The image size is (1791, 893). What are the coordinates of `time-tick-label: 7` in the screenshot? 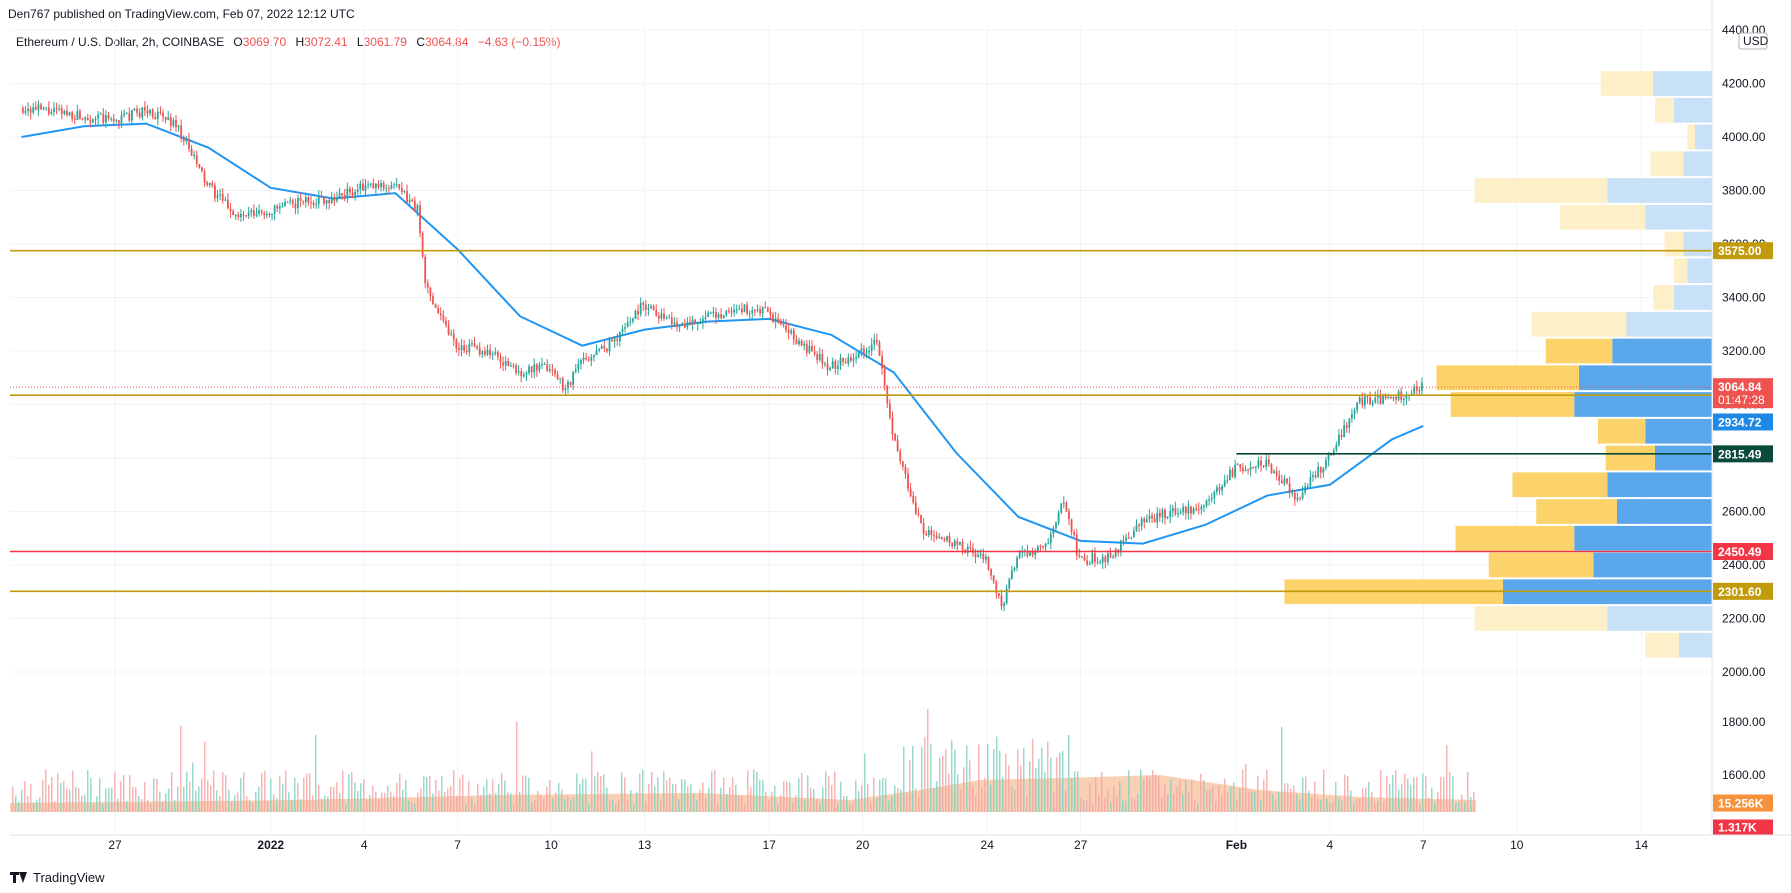 It's located at (1423, 845).